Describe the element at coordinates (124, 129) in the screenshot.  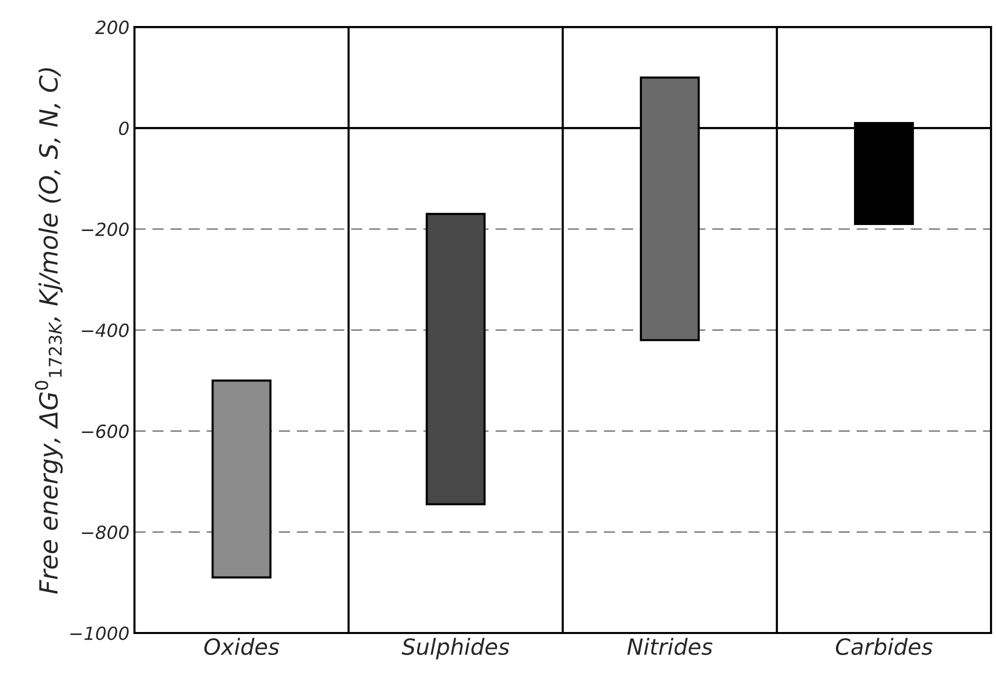
I see `y-tick-label: 0` at that location.